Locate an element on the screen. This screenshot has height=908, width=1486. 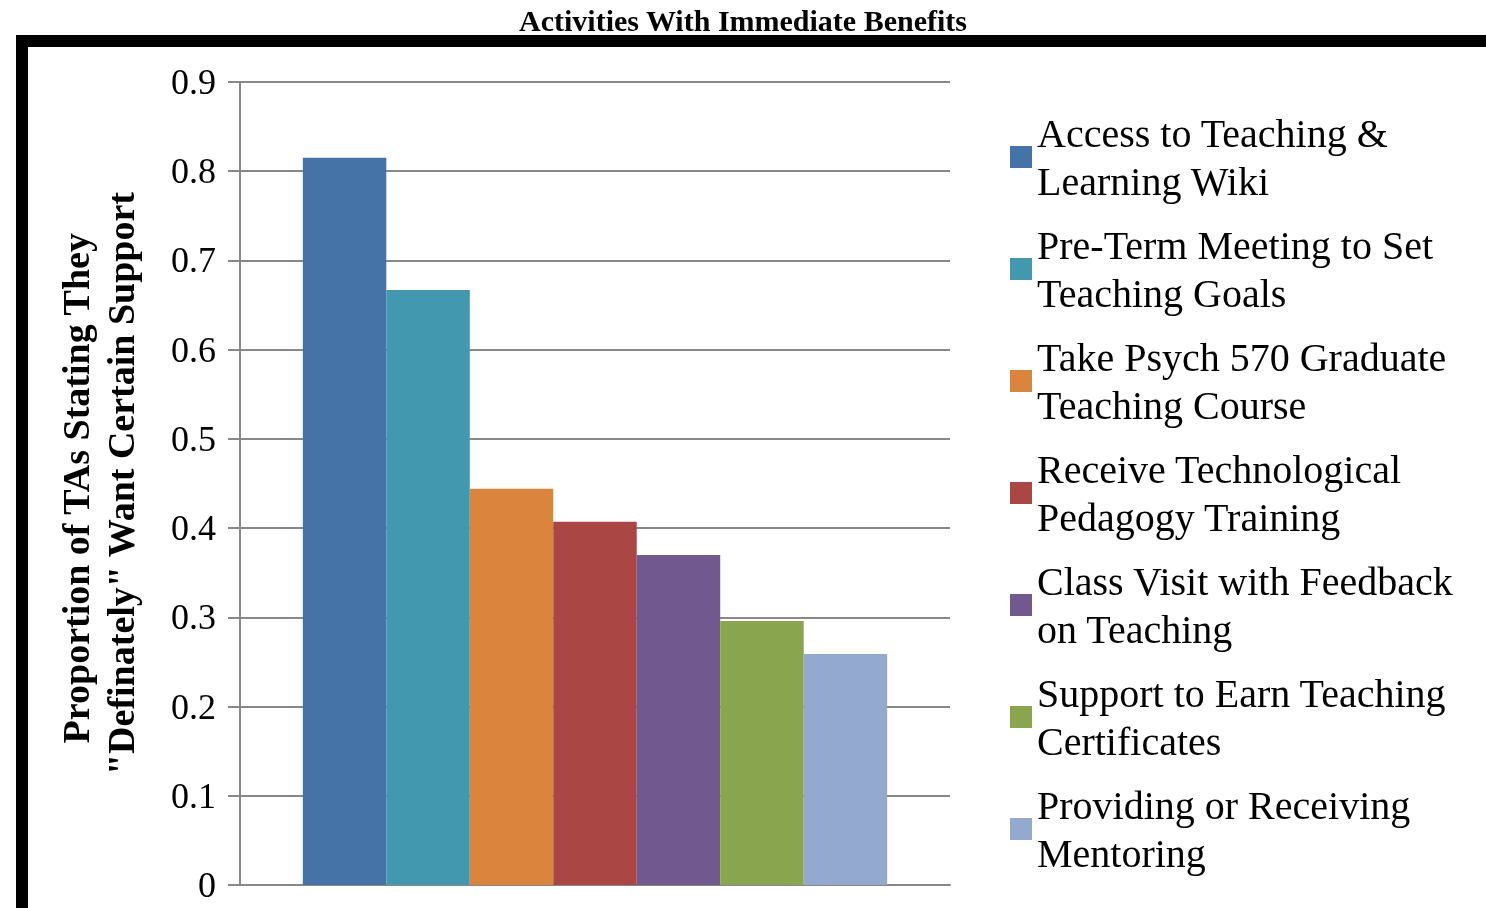
legend-label: Access to Teaching & Learning Wiki is located at coordinates (1217, 157).